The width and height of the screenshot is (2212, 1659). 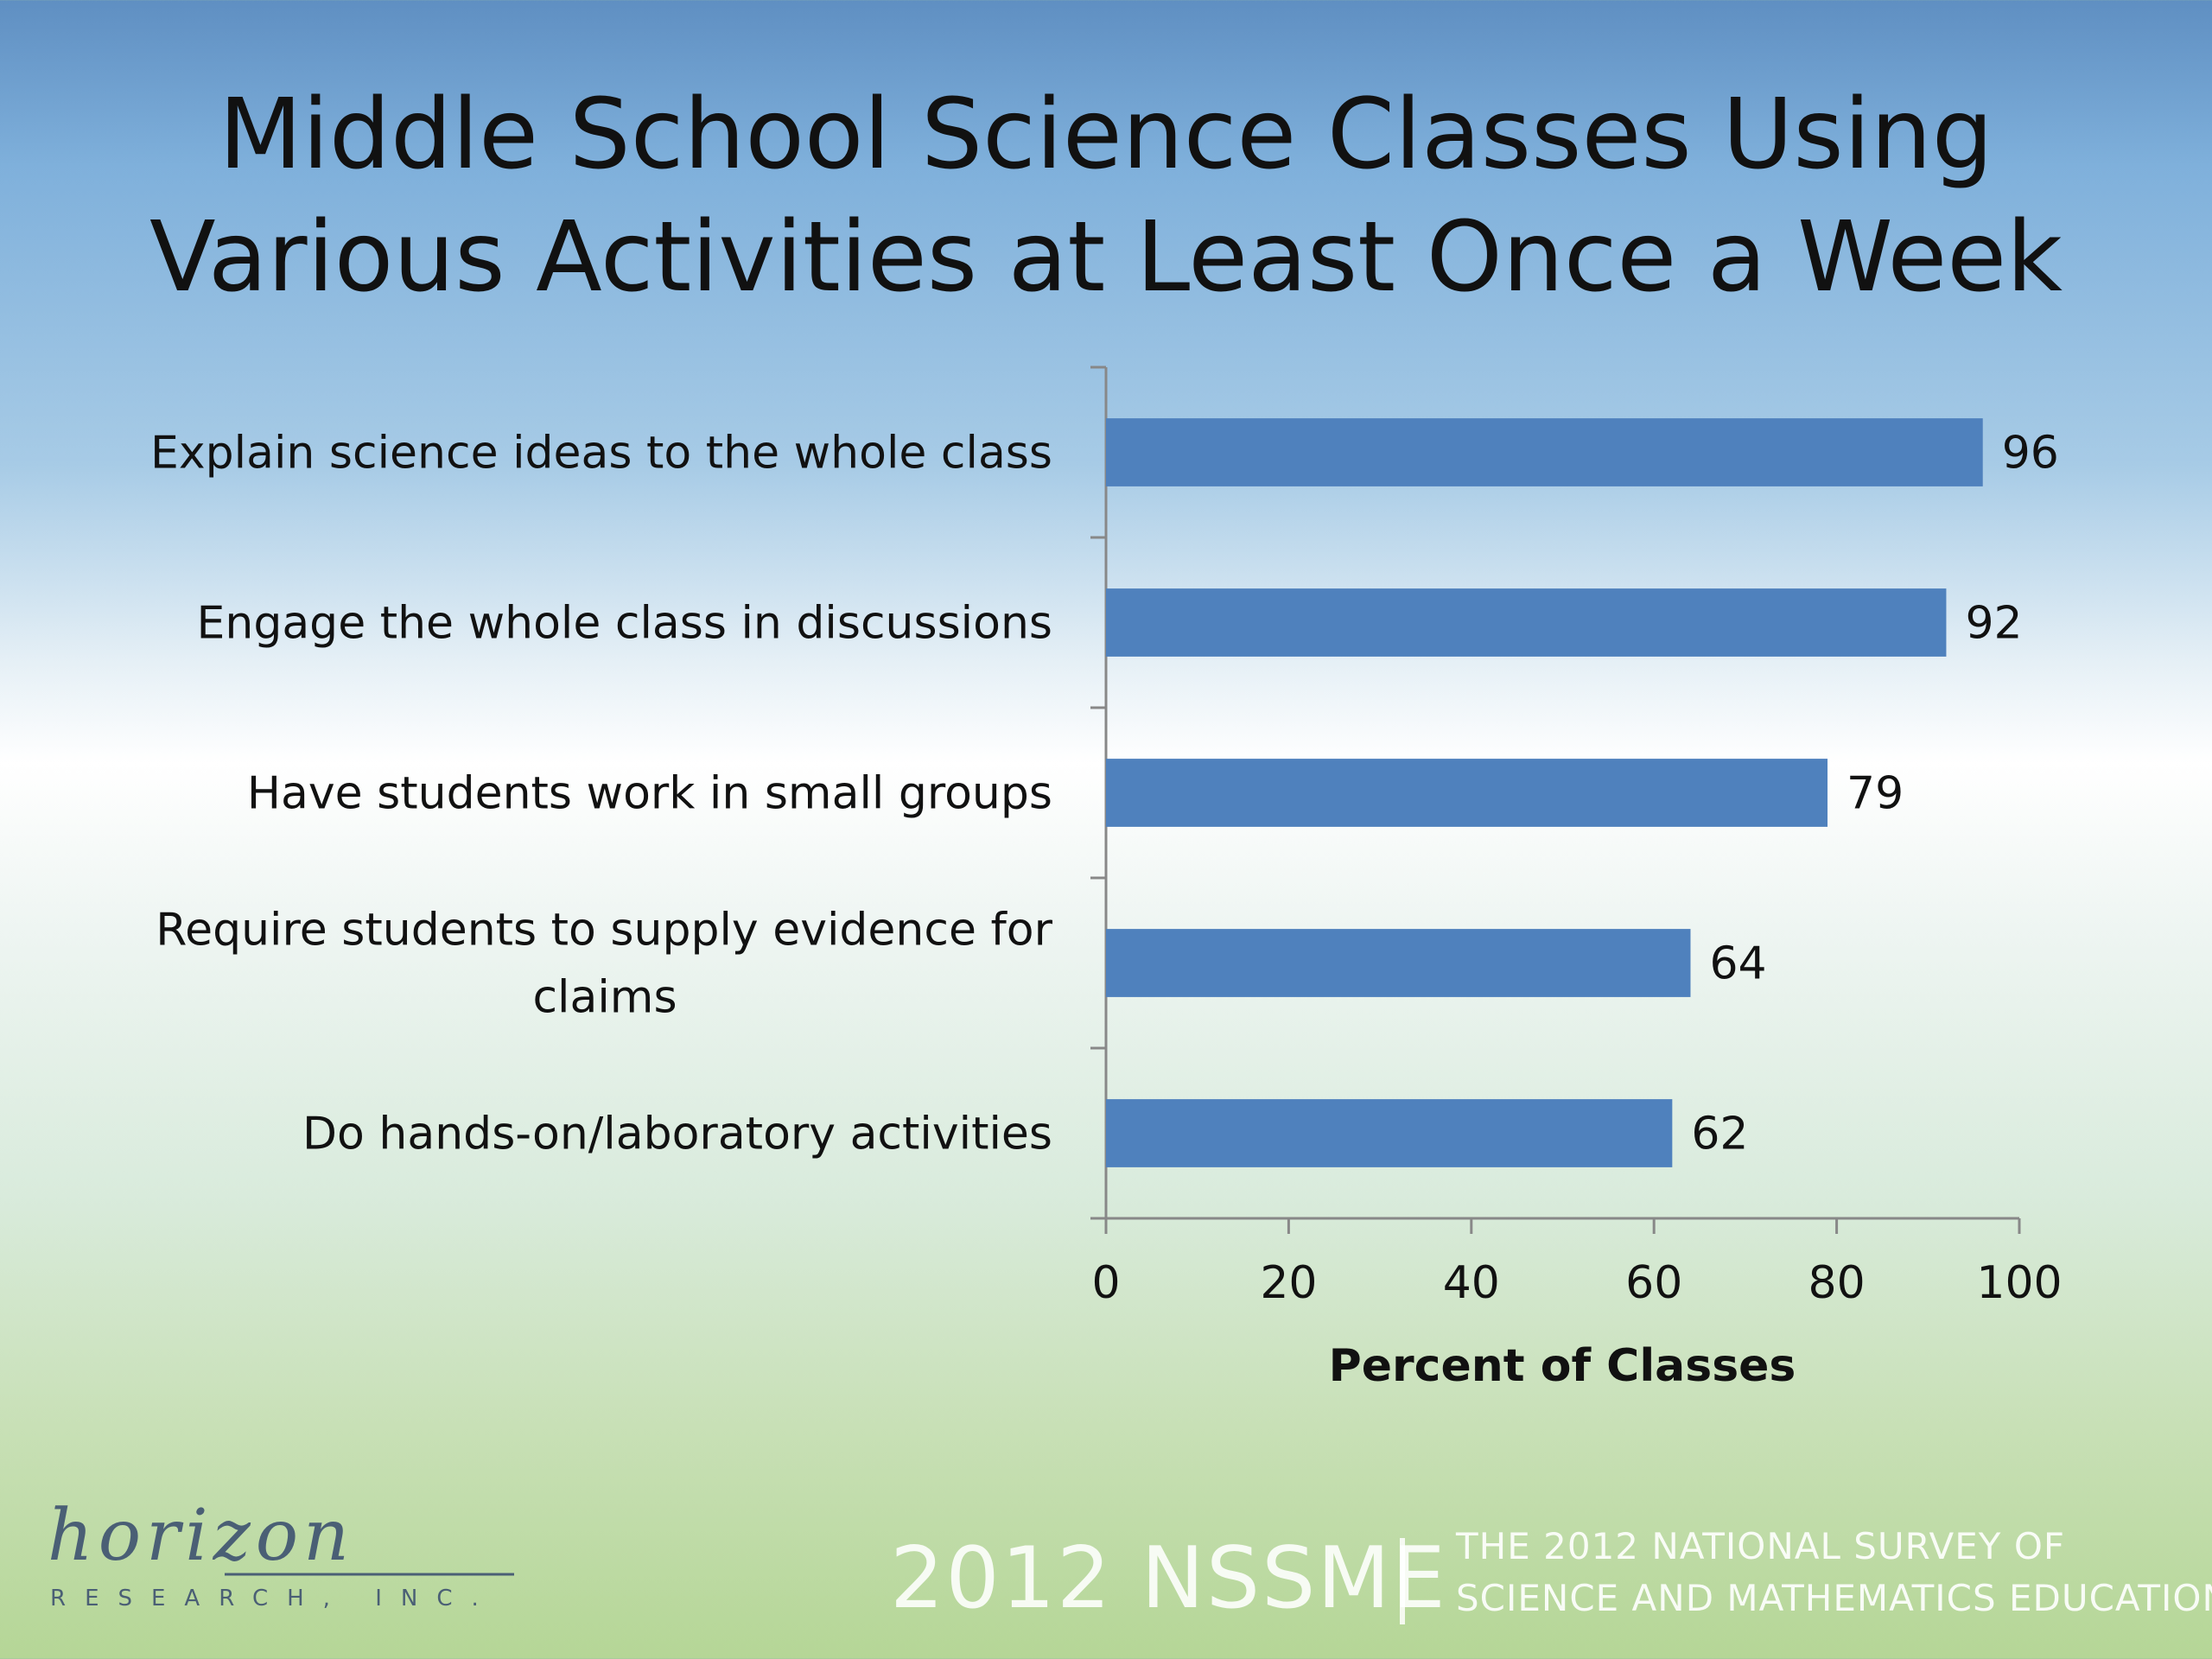 What do you see at coordinates (2019, 1283) in the screenshot?
I see `x-tick-label: 100` at bounding box center [2019, 1283].